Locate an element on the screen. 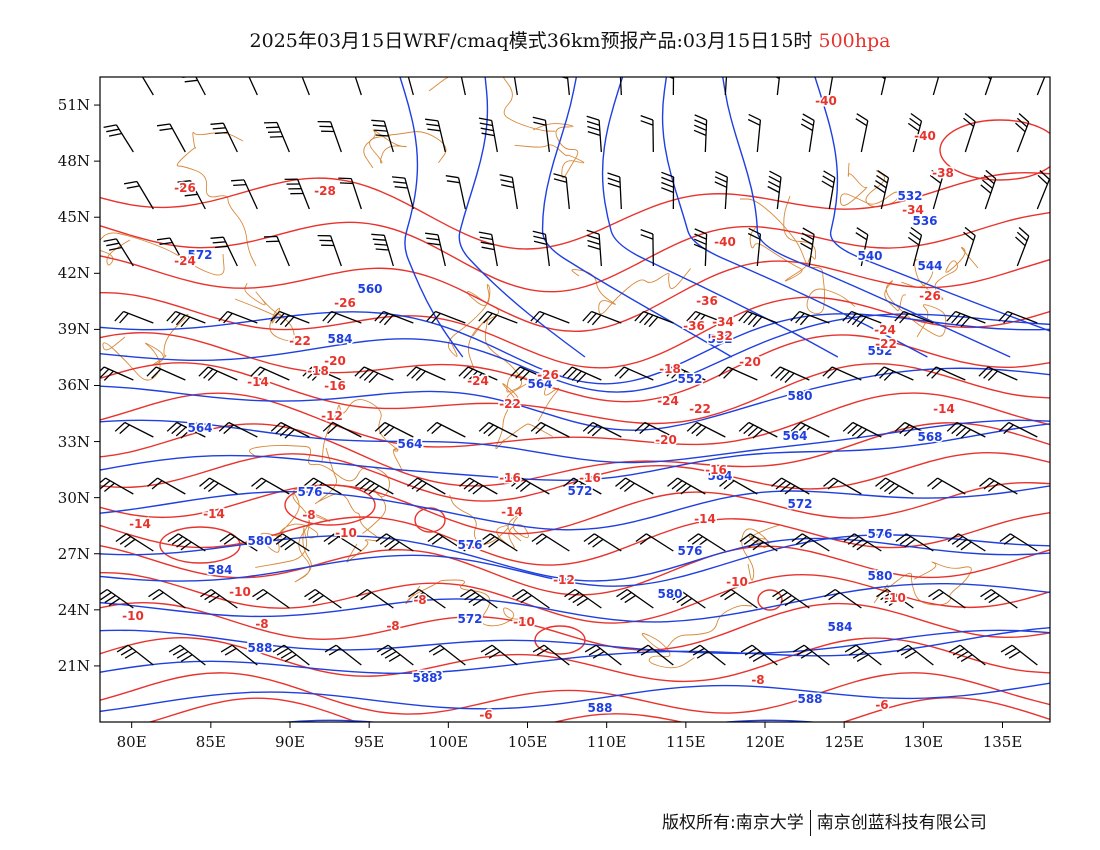 This screenshot has width=1100, height=850. company-name: 南京创蓝科技有限公司 is located at coordinates (901, 823).